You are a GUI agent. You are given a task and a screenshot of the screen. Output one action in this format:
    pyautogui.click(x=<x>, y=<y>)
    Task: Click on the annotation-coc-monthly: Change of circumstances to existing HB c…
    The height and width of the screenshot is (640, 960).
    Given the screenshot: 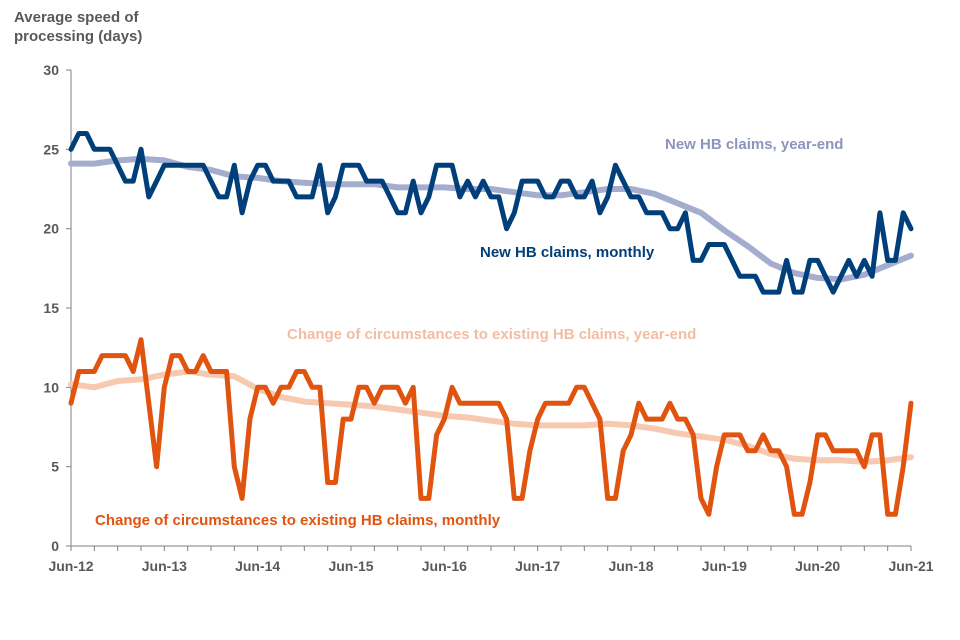 What is the action you would take?
    pyautogui.click(x=298, y=520)
    